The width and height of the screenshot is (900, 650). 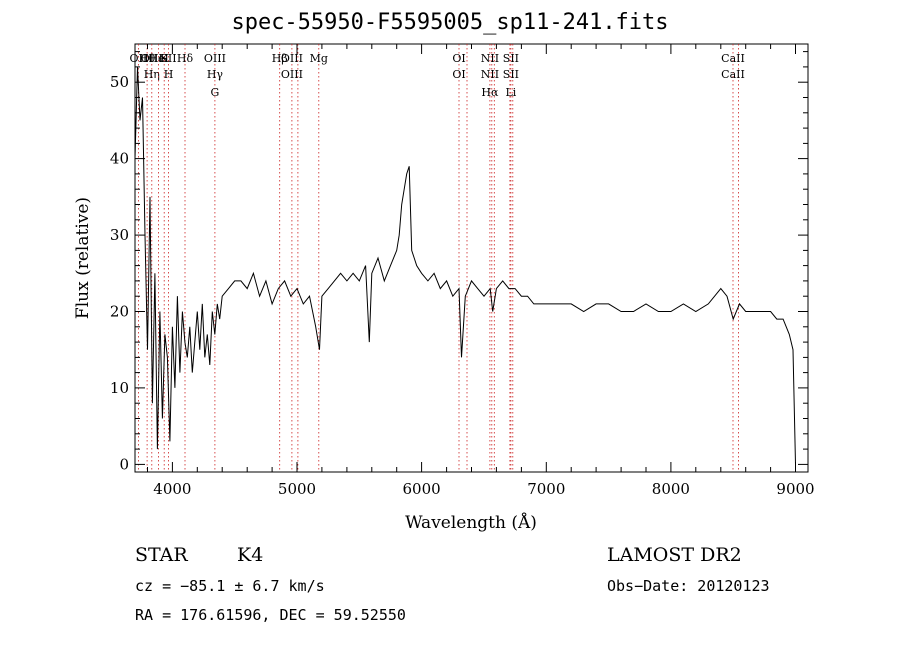 I want to click on redshift-text: cz = −85.1 ± 6.7 km/s, so click(x=230, y=586).